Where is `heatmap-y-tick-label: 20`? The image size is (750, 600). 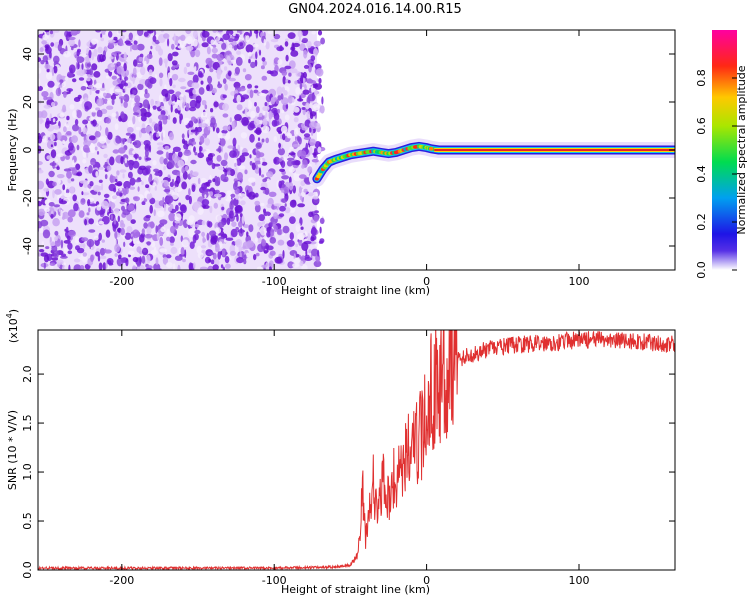
heatmap-y-tick-label: 20 is located at coordinates (27, 102).